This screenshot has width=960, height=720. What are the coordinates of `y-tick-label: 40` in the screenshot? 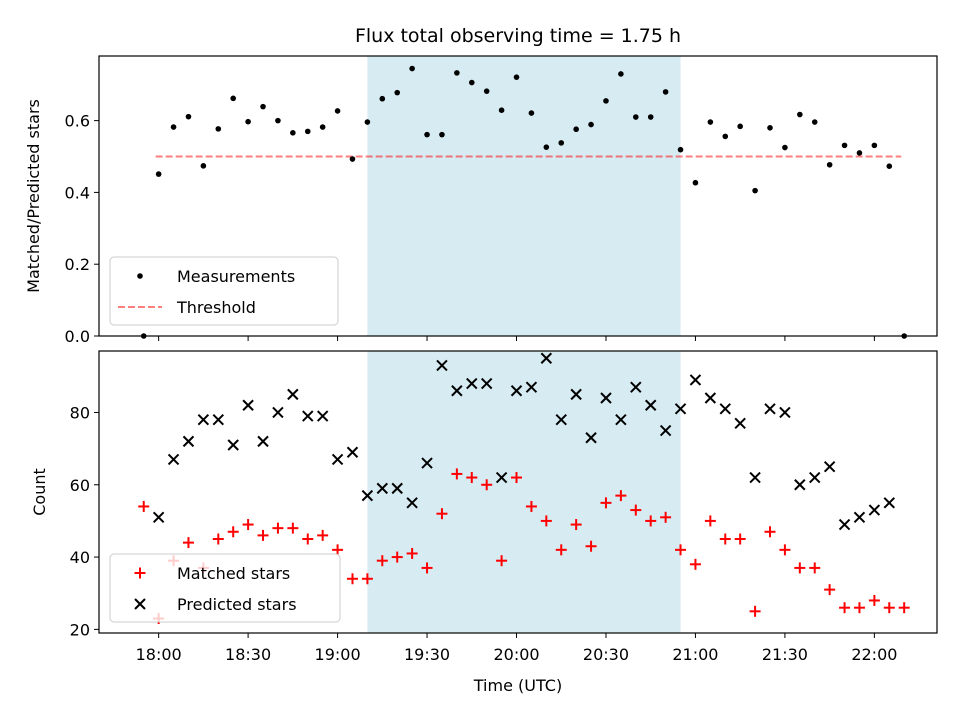 It's located at (80, 557).